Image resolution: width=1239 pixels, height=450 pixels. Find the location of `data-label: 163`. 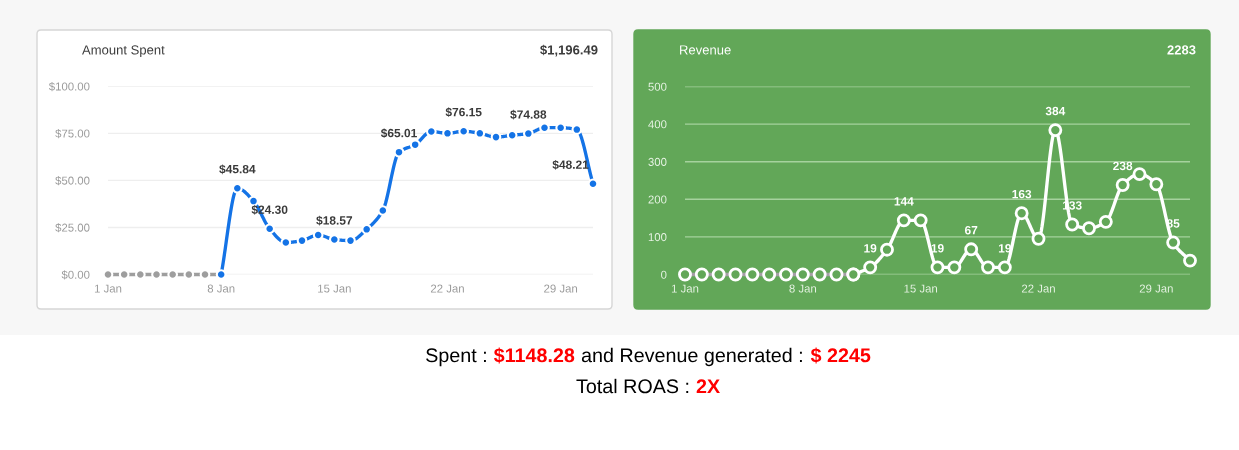

data-label: 163 is located at coordinates (1022, 194).